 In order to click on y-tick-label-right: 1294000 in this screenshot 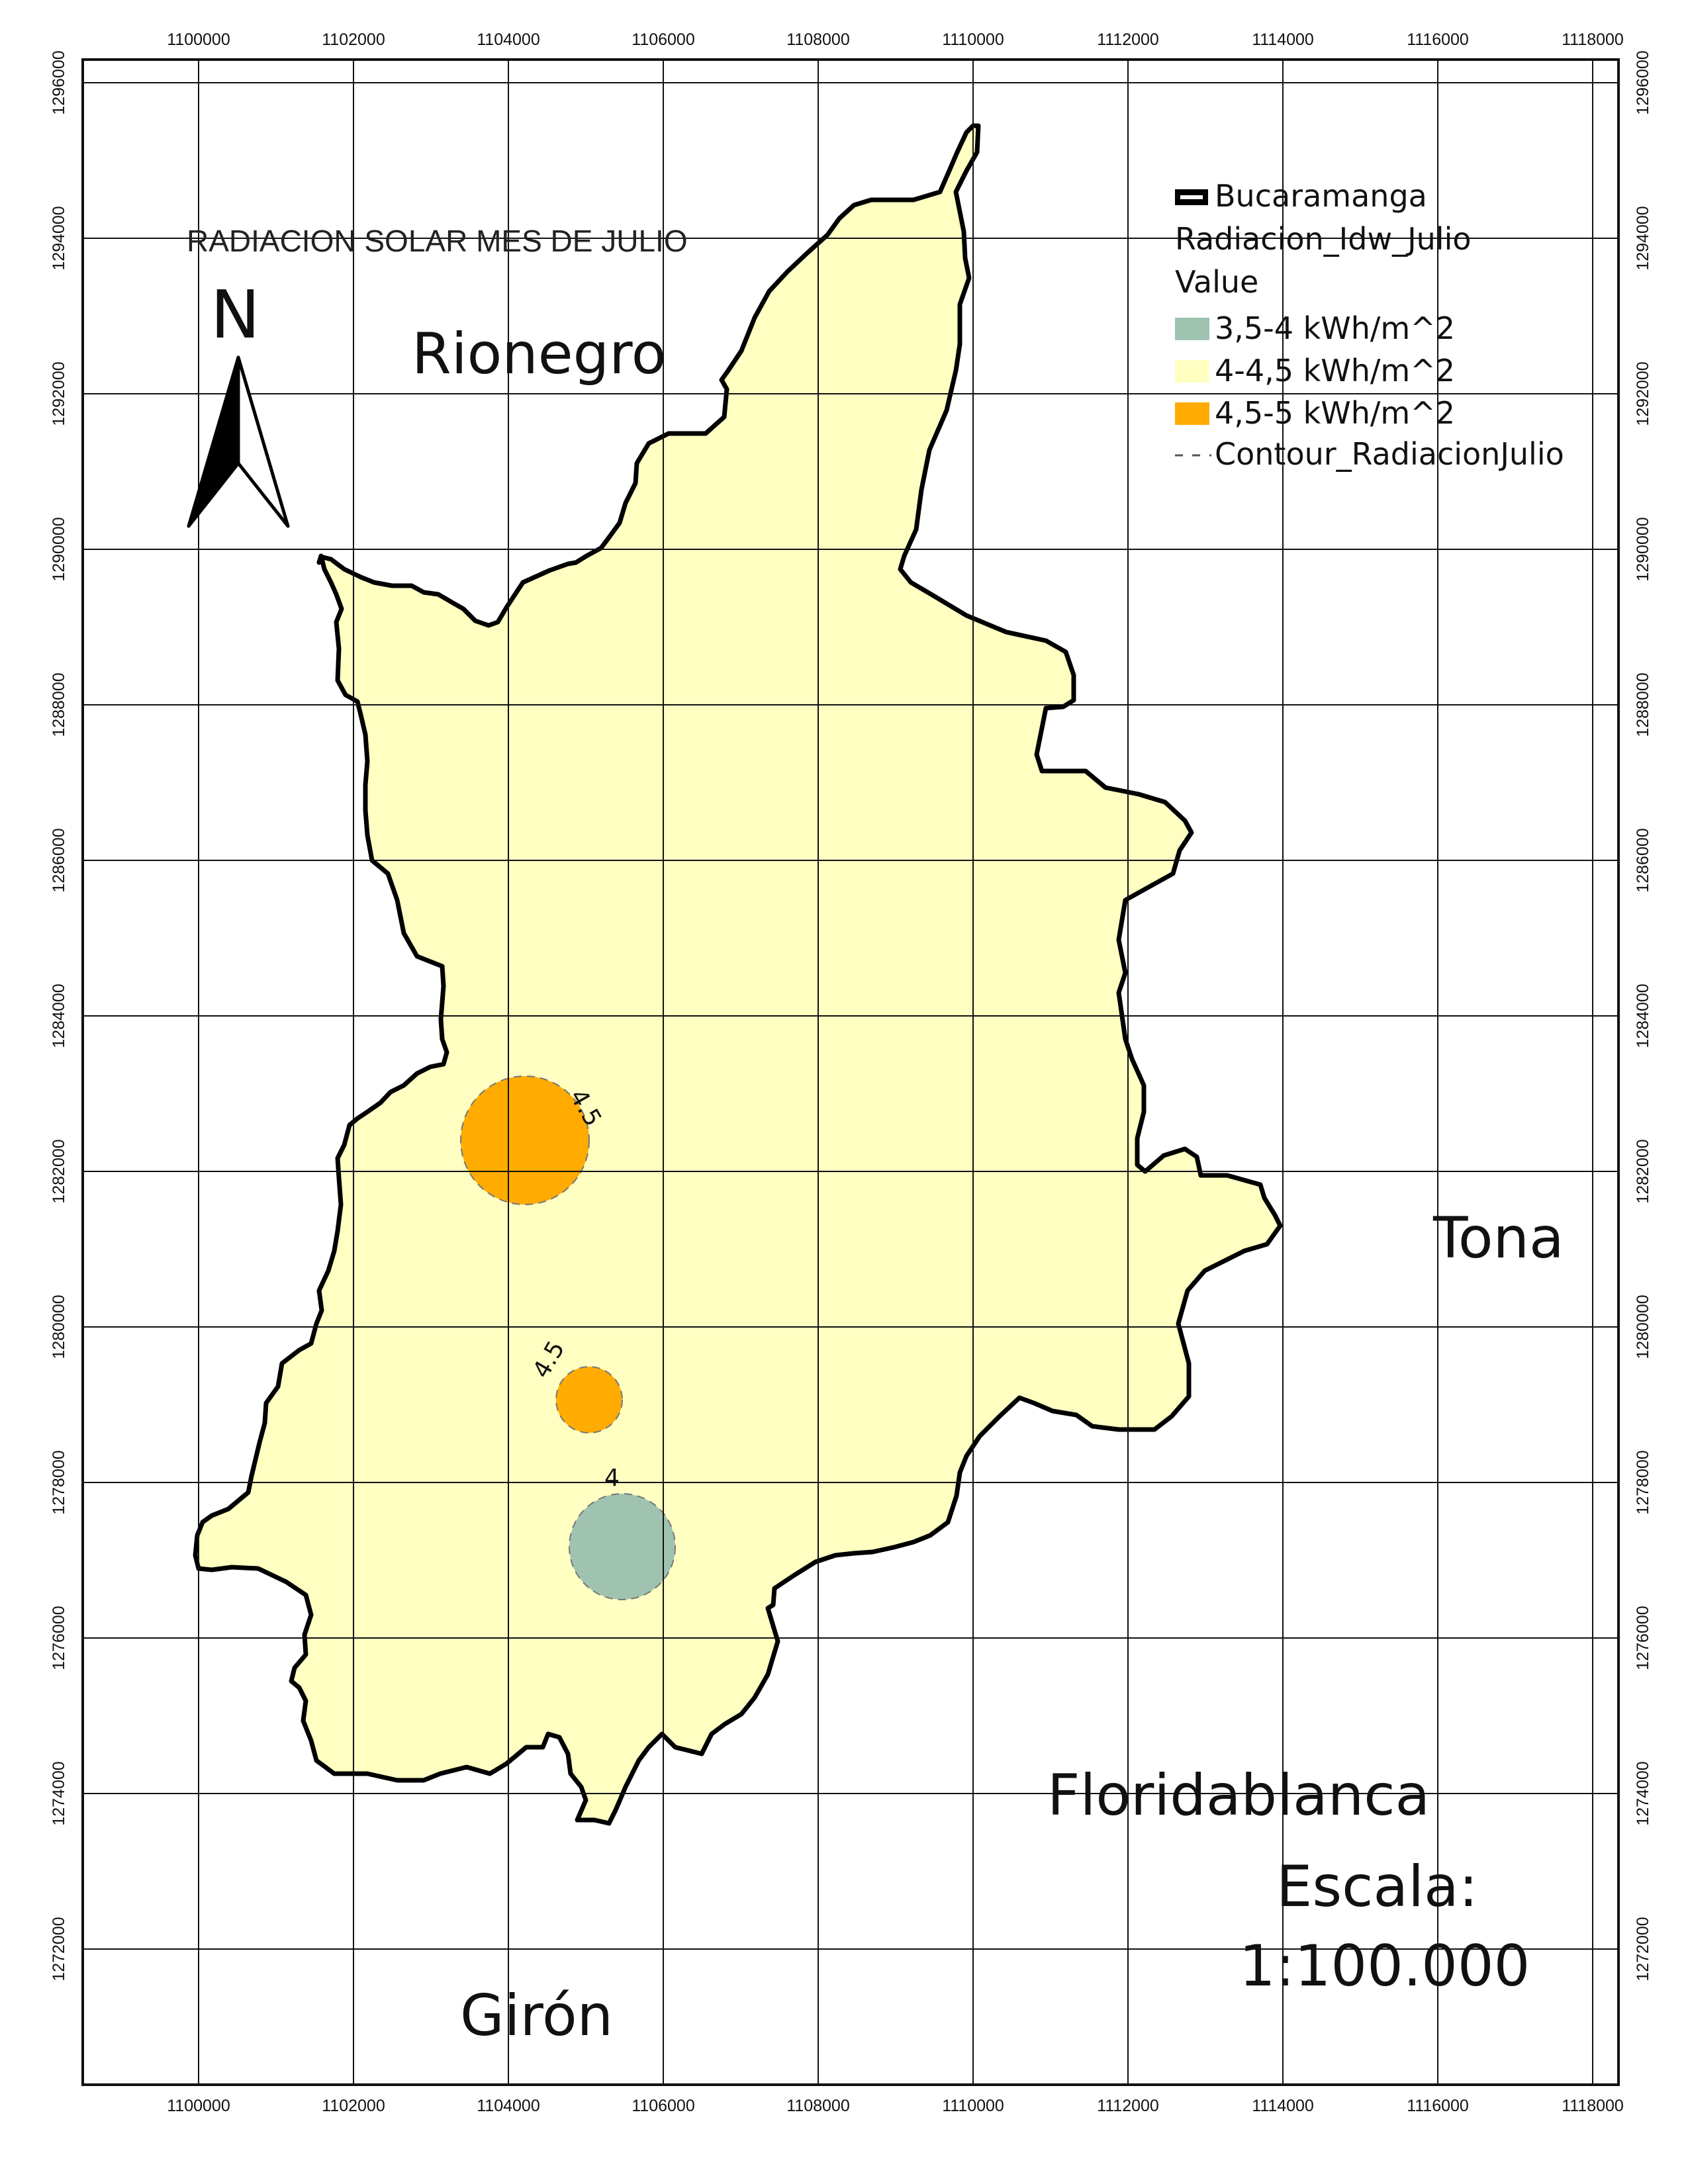, I will do `click(1643, 238)`.